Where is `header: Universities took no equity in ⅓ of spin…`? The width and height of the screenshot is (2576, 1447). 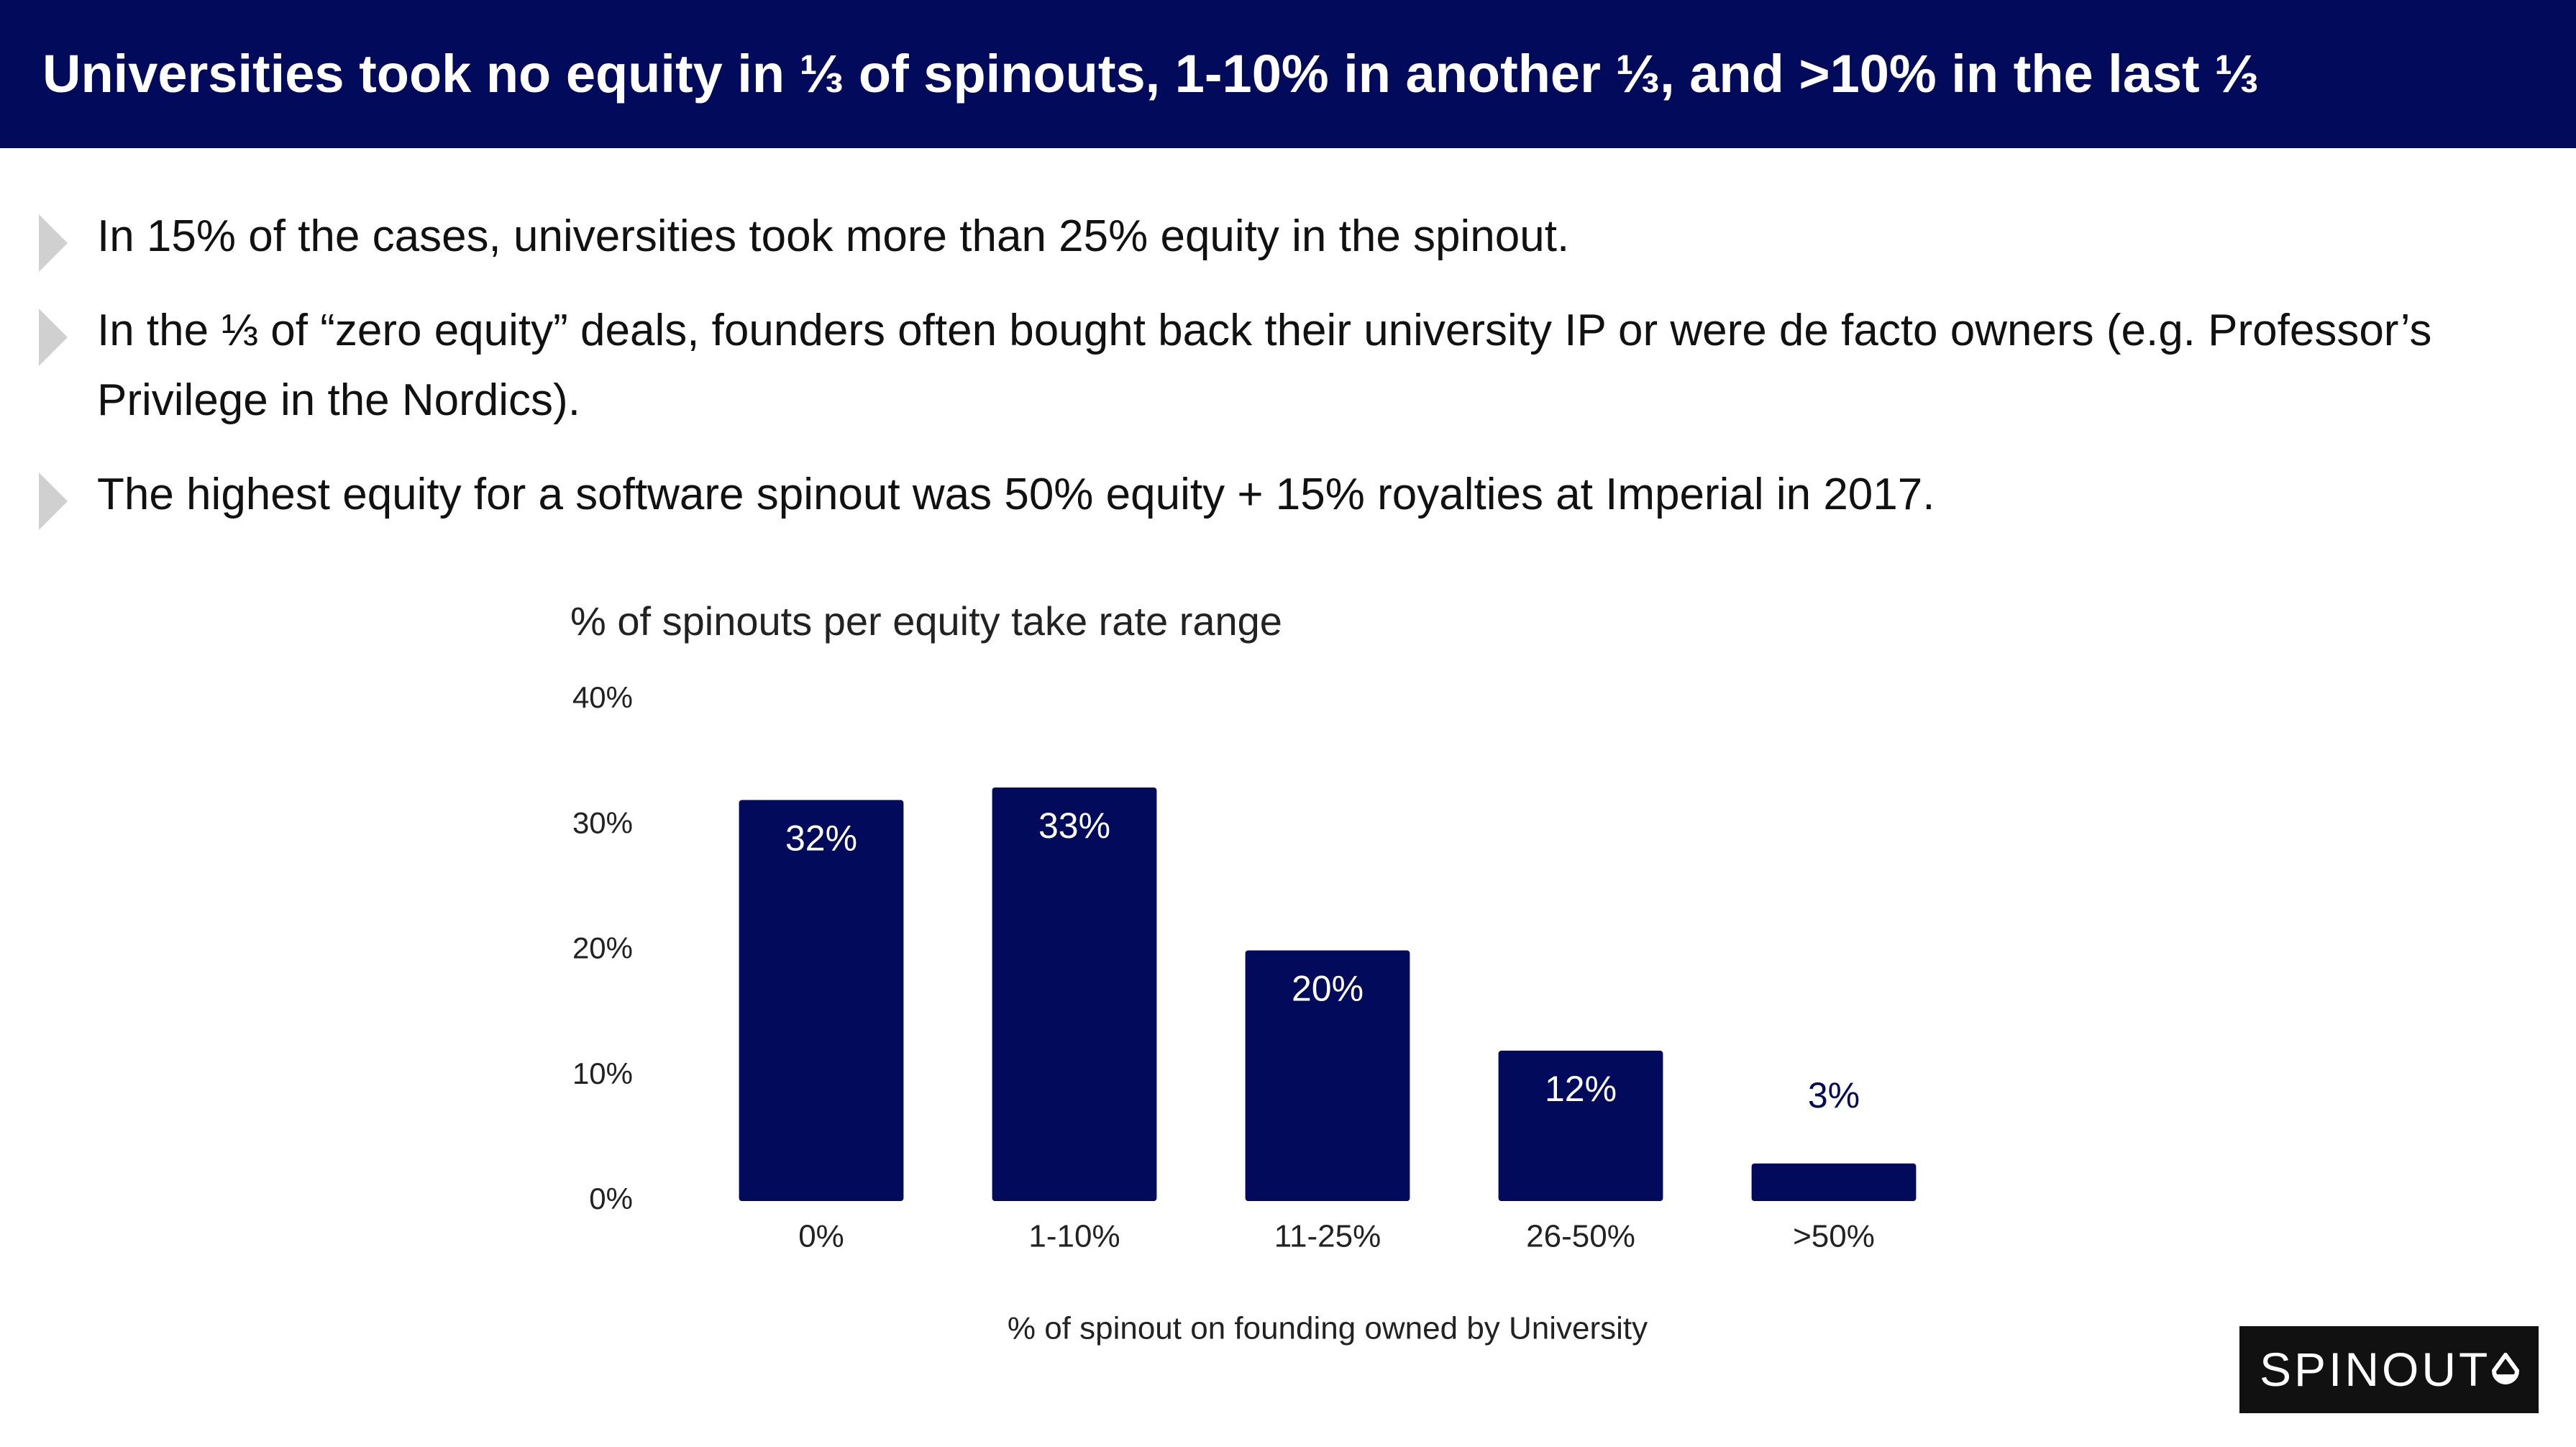
header: Universities took no equity in ⅓ of spin… is located at coordinates (1288, 74).